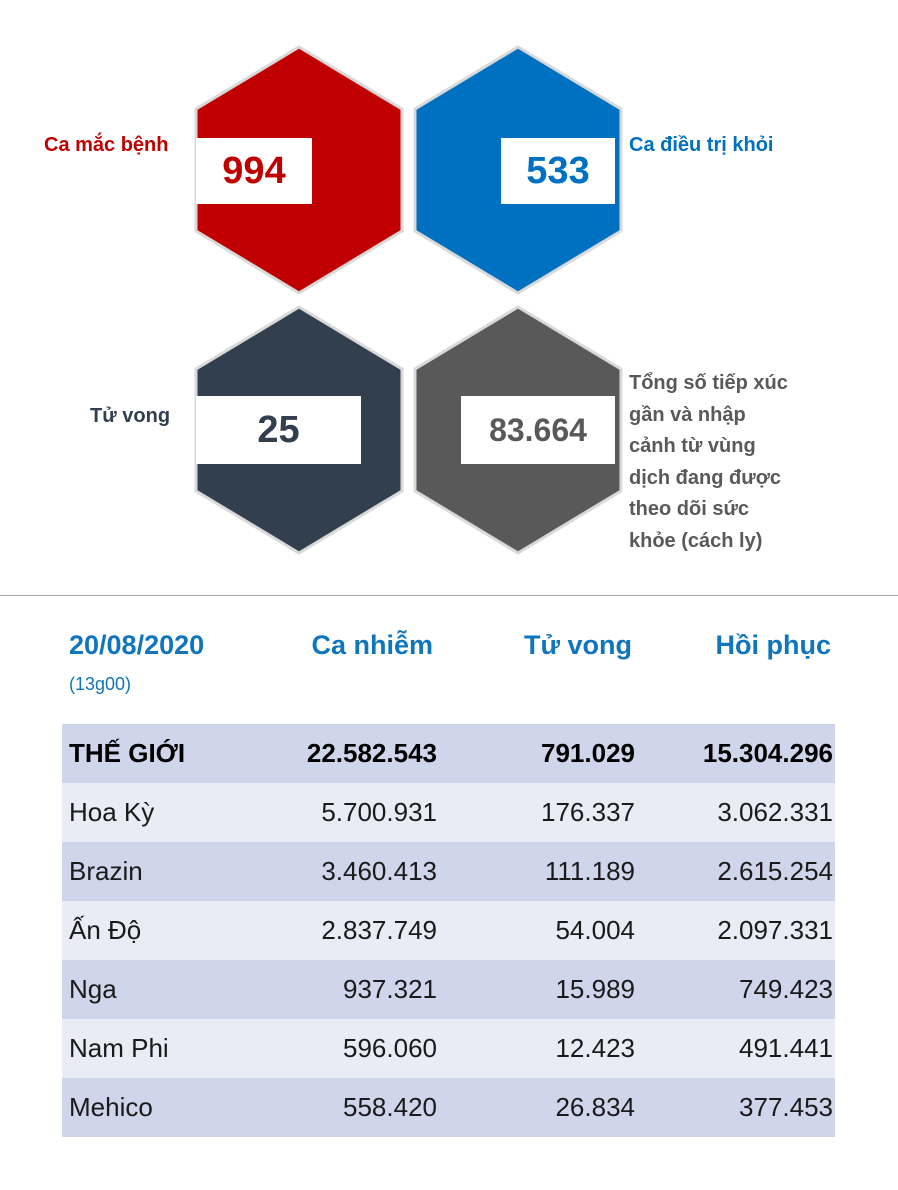  I want to click on table-row: Nga 937.321 15.989 749.423, so click(448, 989).